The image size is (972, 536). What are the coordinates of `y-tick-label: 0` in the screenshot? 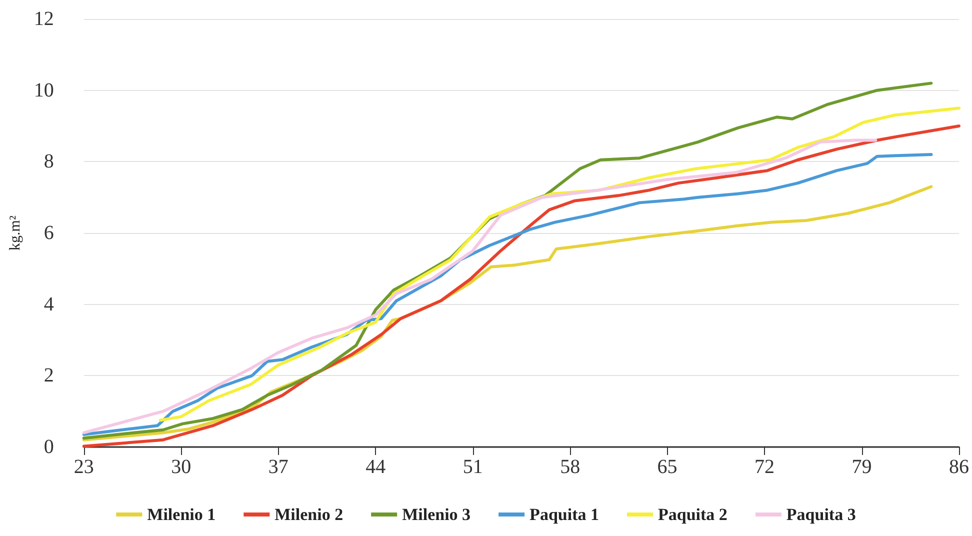 It's located at (49, 447).